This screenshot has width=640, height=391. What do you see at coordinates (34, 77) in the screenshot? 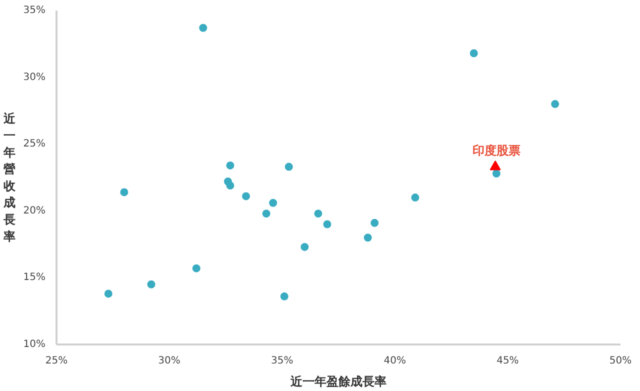
I see `y-tick-label: 30%` at bounding box center [34, 77].